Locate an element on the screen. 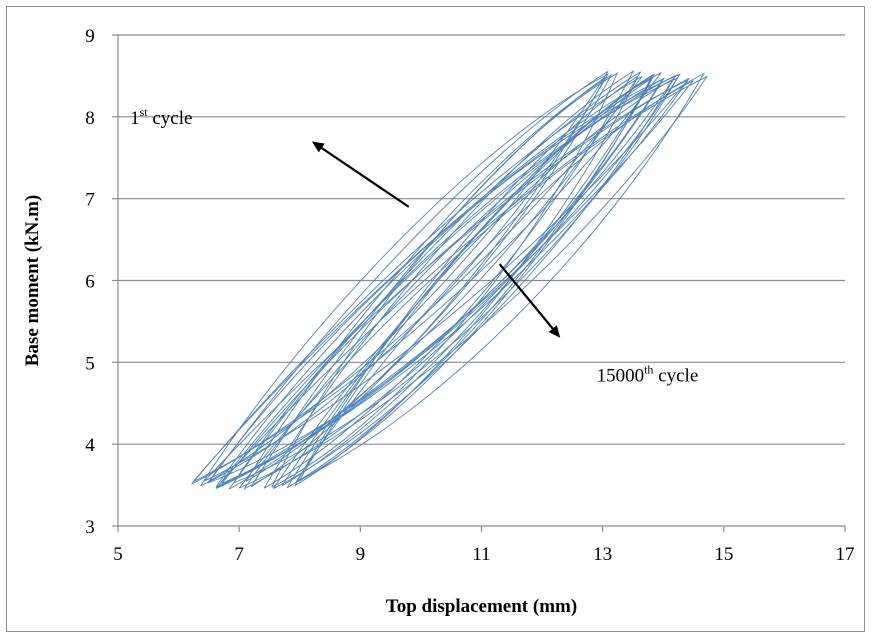 The image size is (873, 638). y-tick-label: 8 is located at coordinates (90, 118).